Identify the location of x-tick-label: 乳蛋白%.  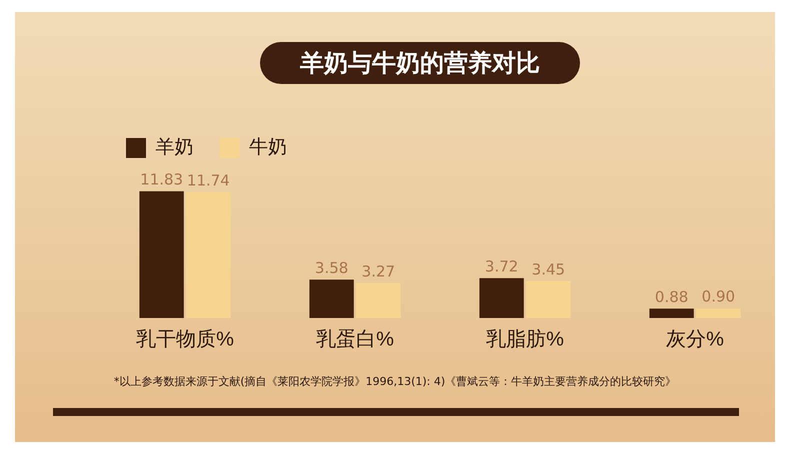
(355, 339).